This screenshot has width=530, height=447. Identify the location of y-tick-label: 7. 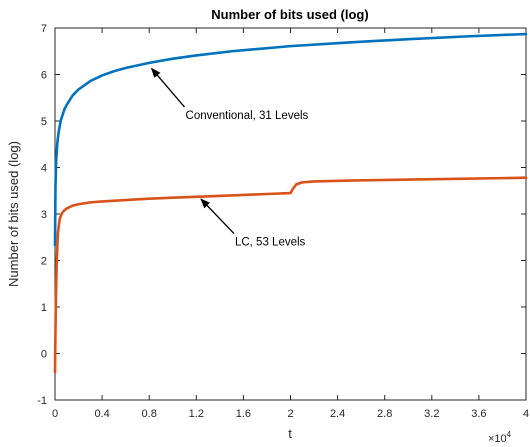
(44, 29).